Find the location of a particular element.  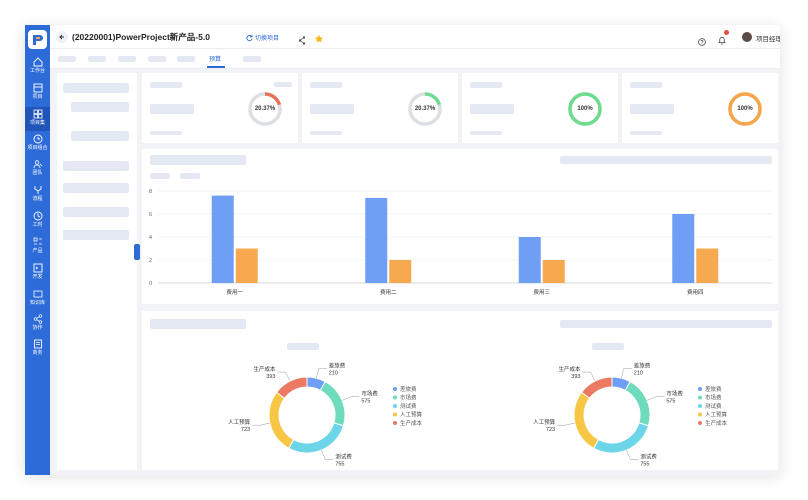

back-button is located at coordinates (62, 37).